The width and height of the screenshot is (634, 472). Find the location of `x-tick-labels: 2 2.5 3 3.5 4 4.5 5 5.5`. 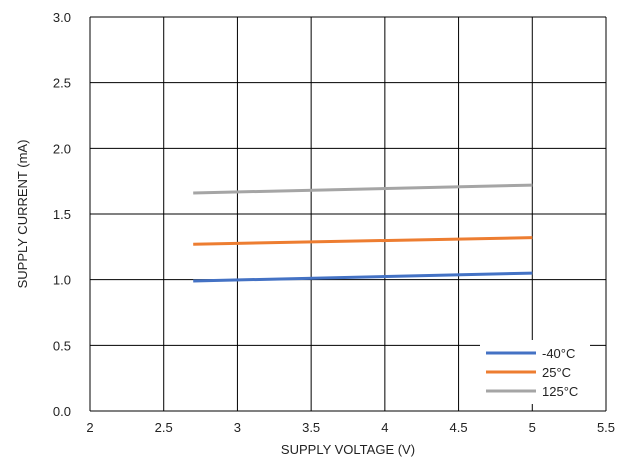

x-tick-labels: 2 2.5 3 3.5 4 4.5 5 5.5 is located at coordinates (350, 427).